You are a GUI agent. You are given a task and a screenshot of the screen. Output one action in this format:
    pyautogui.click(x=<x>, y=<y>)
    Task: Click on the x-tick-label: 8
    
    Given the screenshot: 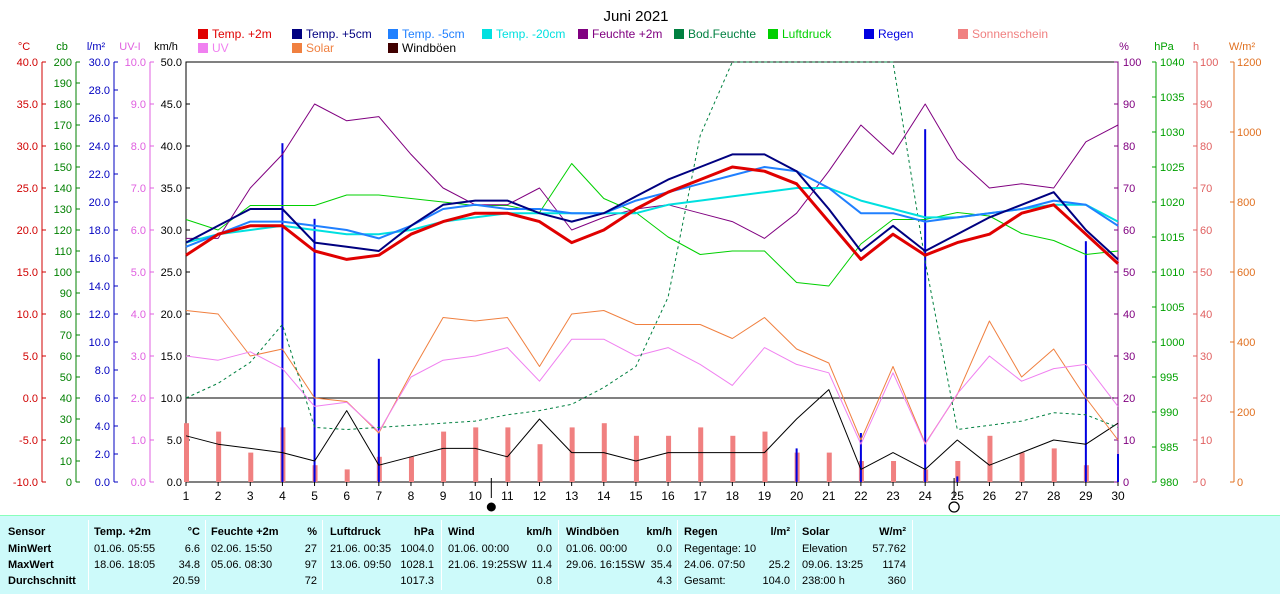 What is the action you would take?
    pyautogui.click(x=411, y=496)
    